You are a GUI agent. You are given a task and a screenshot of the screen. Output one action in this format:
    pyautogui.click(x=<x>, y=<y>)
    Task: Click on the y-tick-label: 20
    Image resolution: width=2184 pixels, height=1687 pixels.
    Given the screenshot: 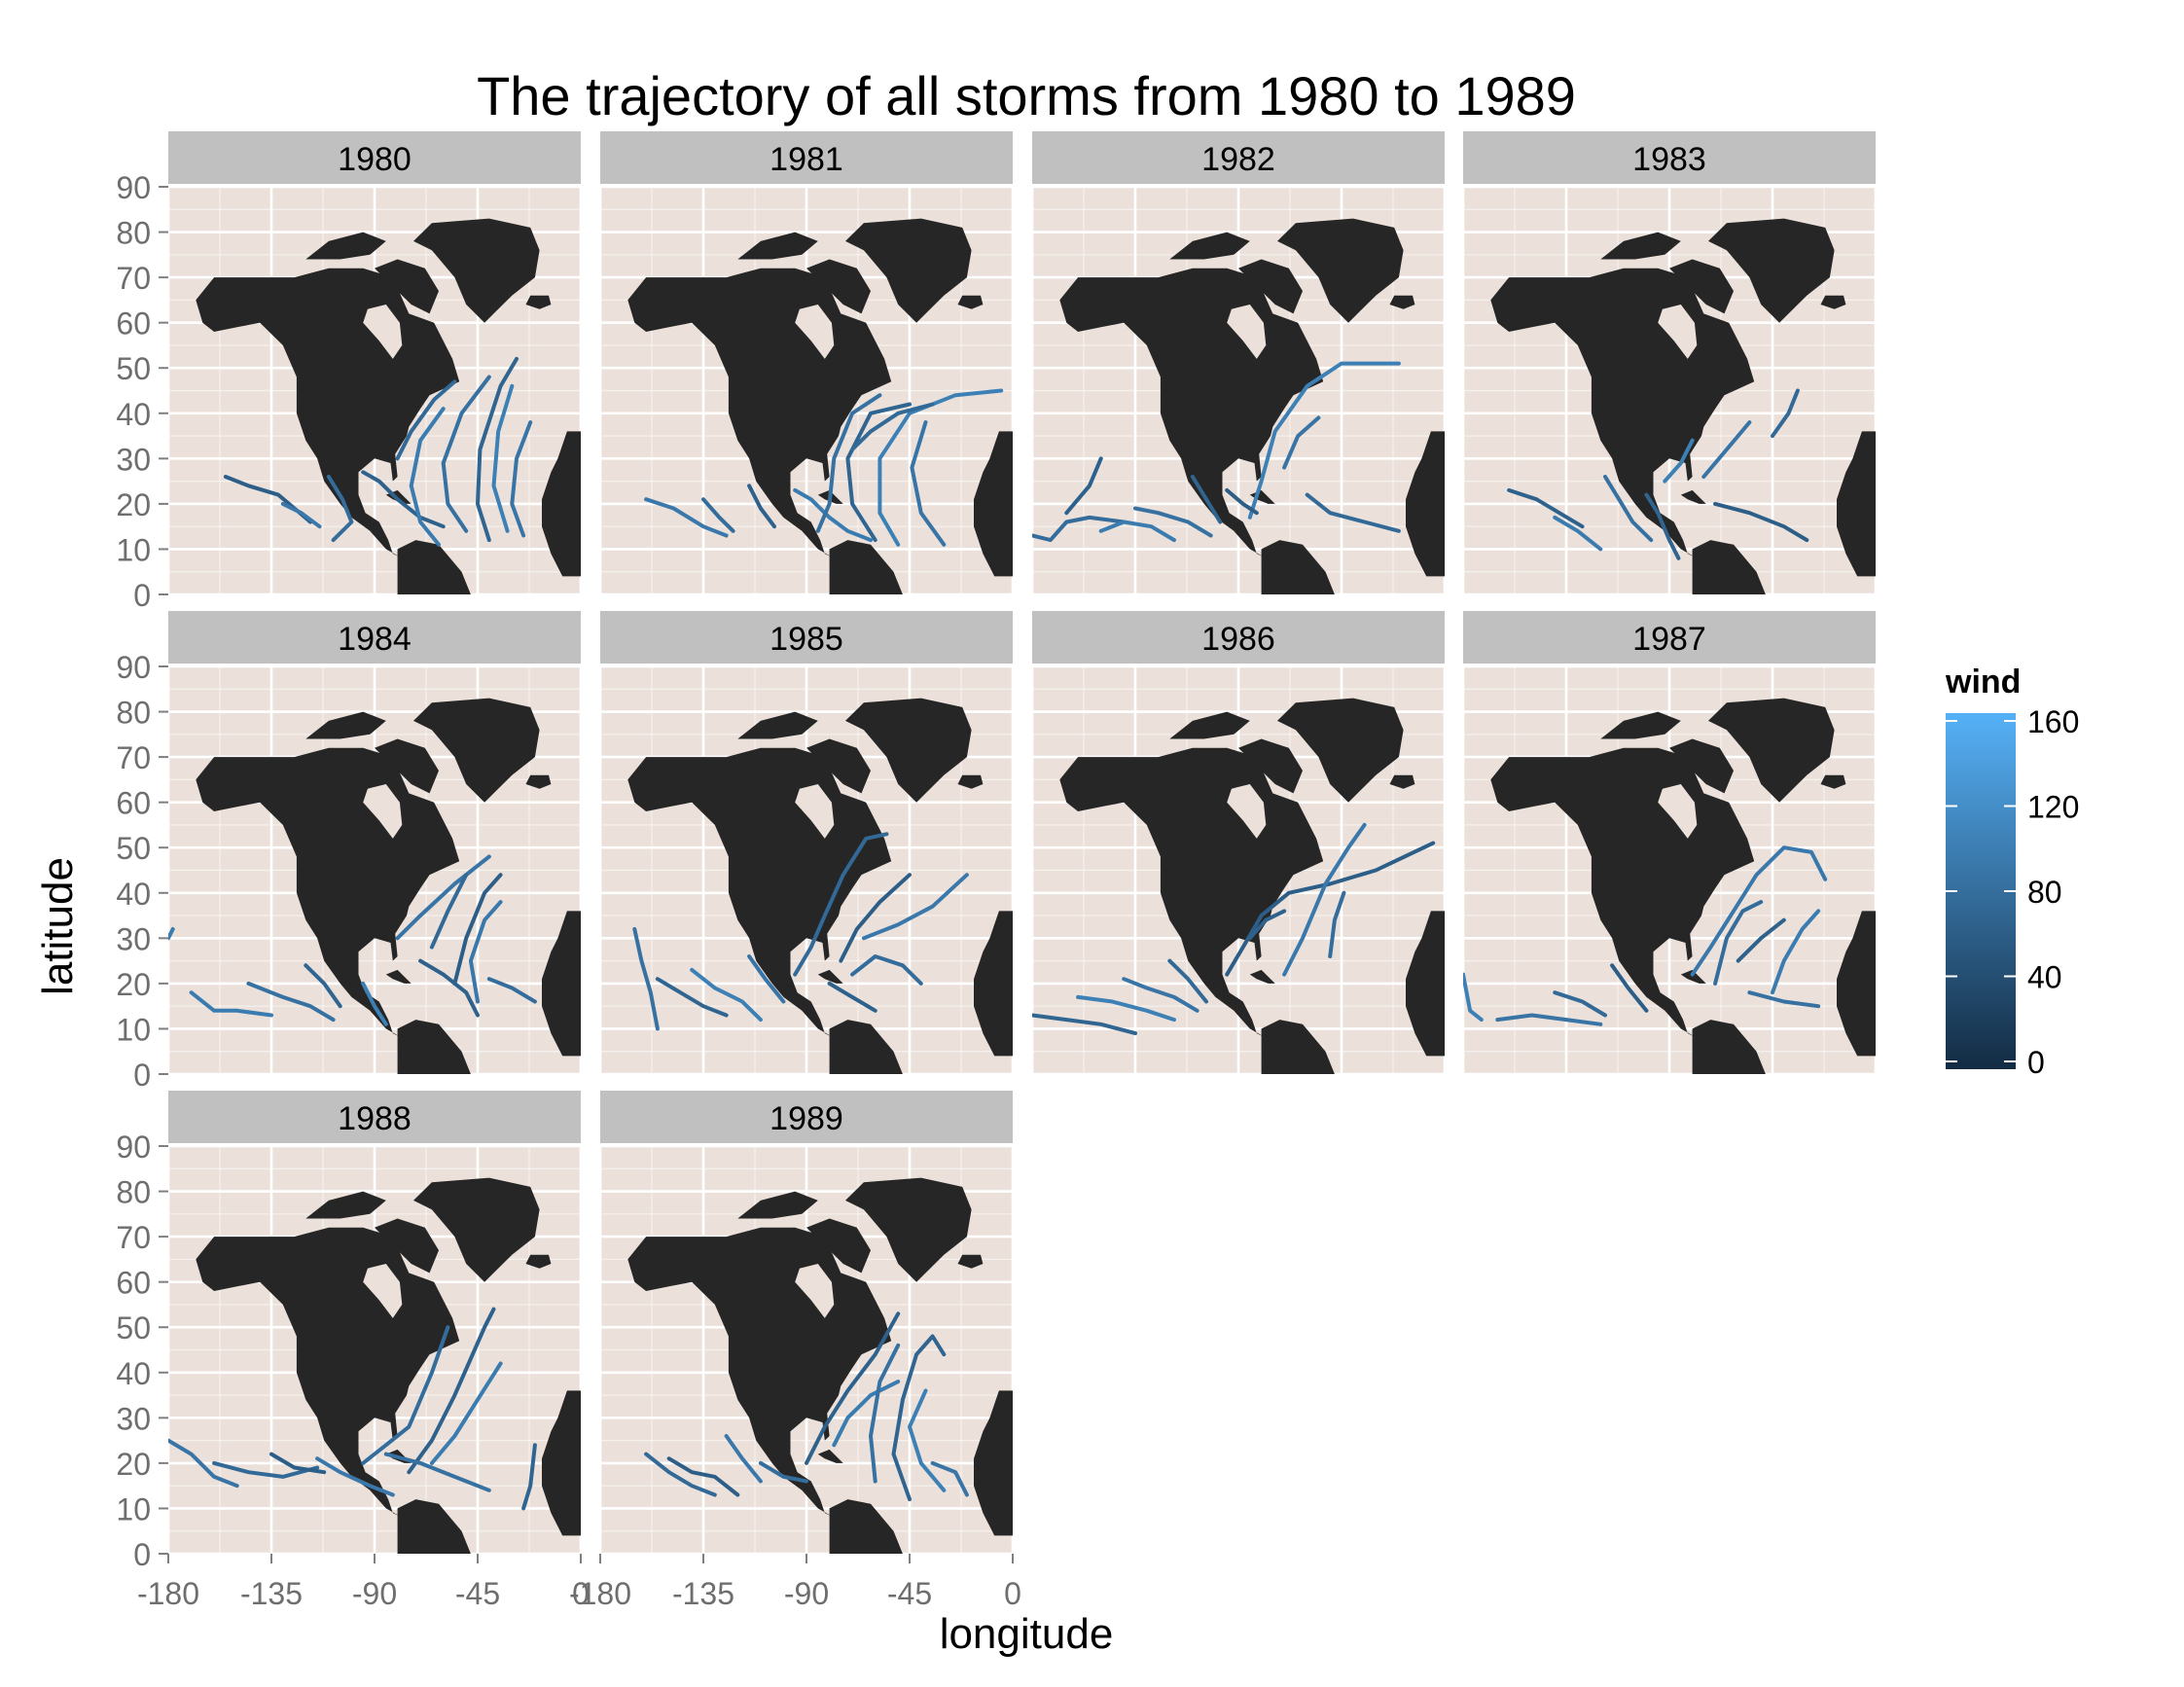 What is the action you would take?
    pyautogui.click(x=133, y=984)
    